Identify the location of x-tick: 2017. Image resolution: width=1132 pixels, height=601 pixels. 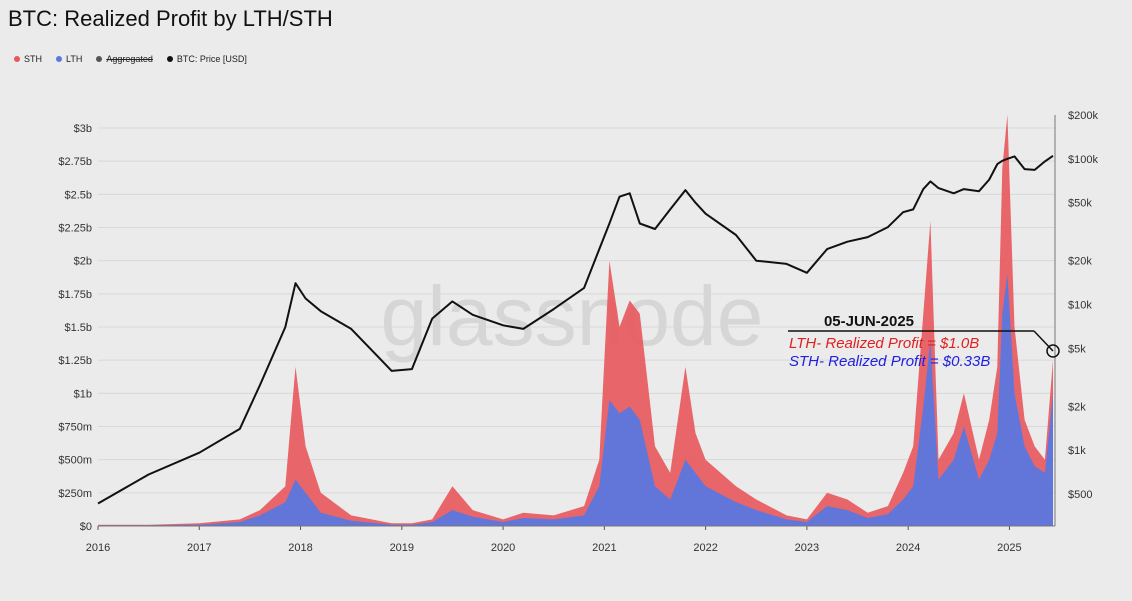
(199, 548).